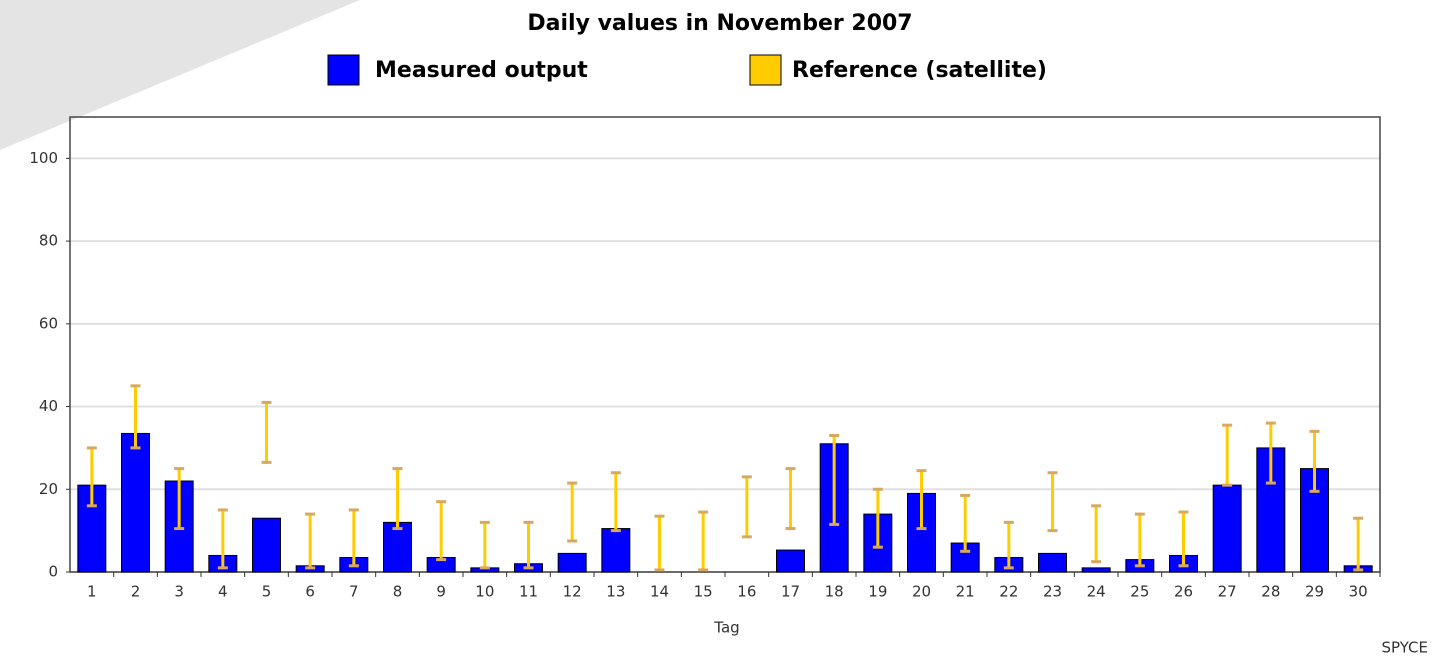  I want to click on x-tick-label: 21, so click(965, 592).